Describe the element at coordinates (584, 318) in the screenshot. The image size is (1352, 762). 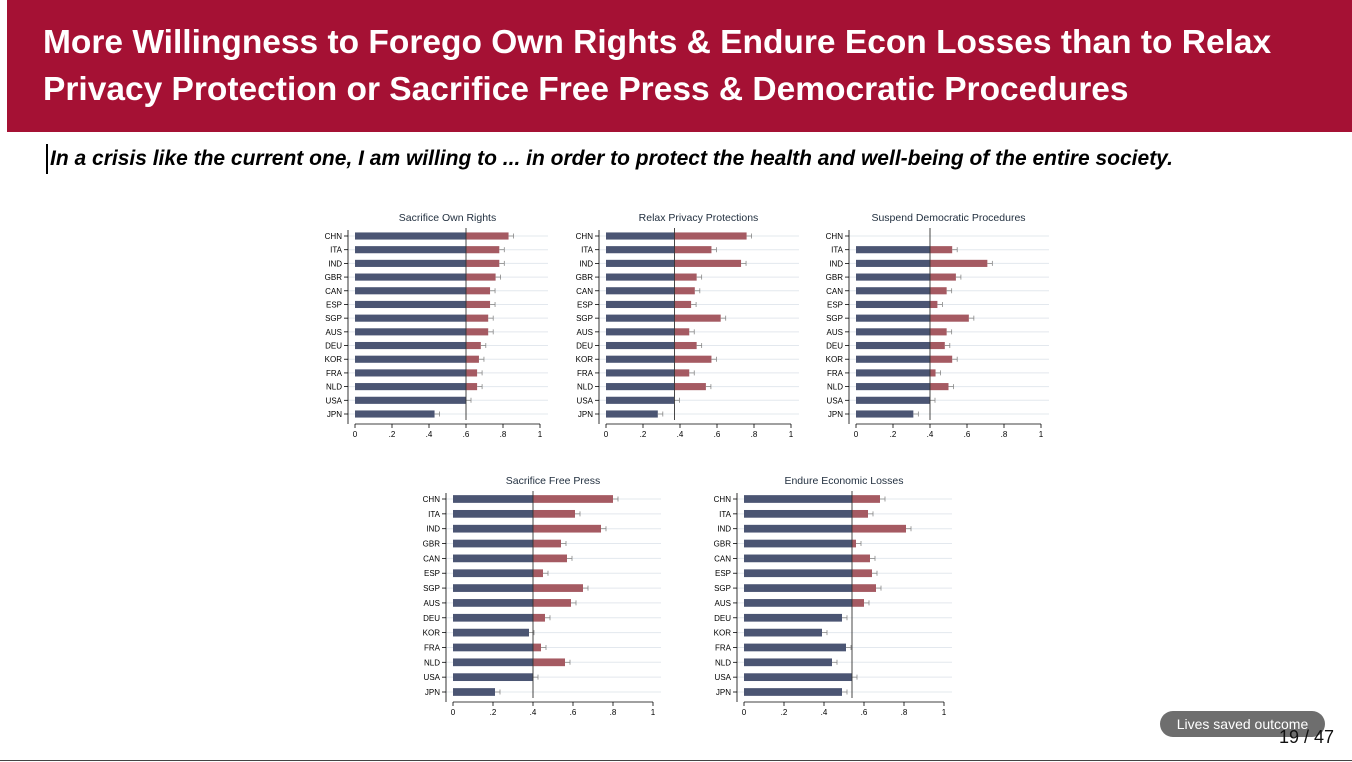
I see `country-label: SGP` at that location.